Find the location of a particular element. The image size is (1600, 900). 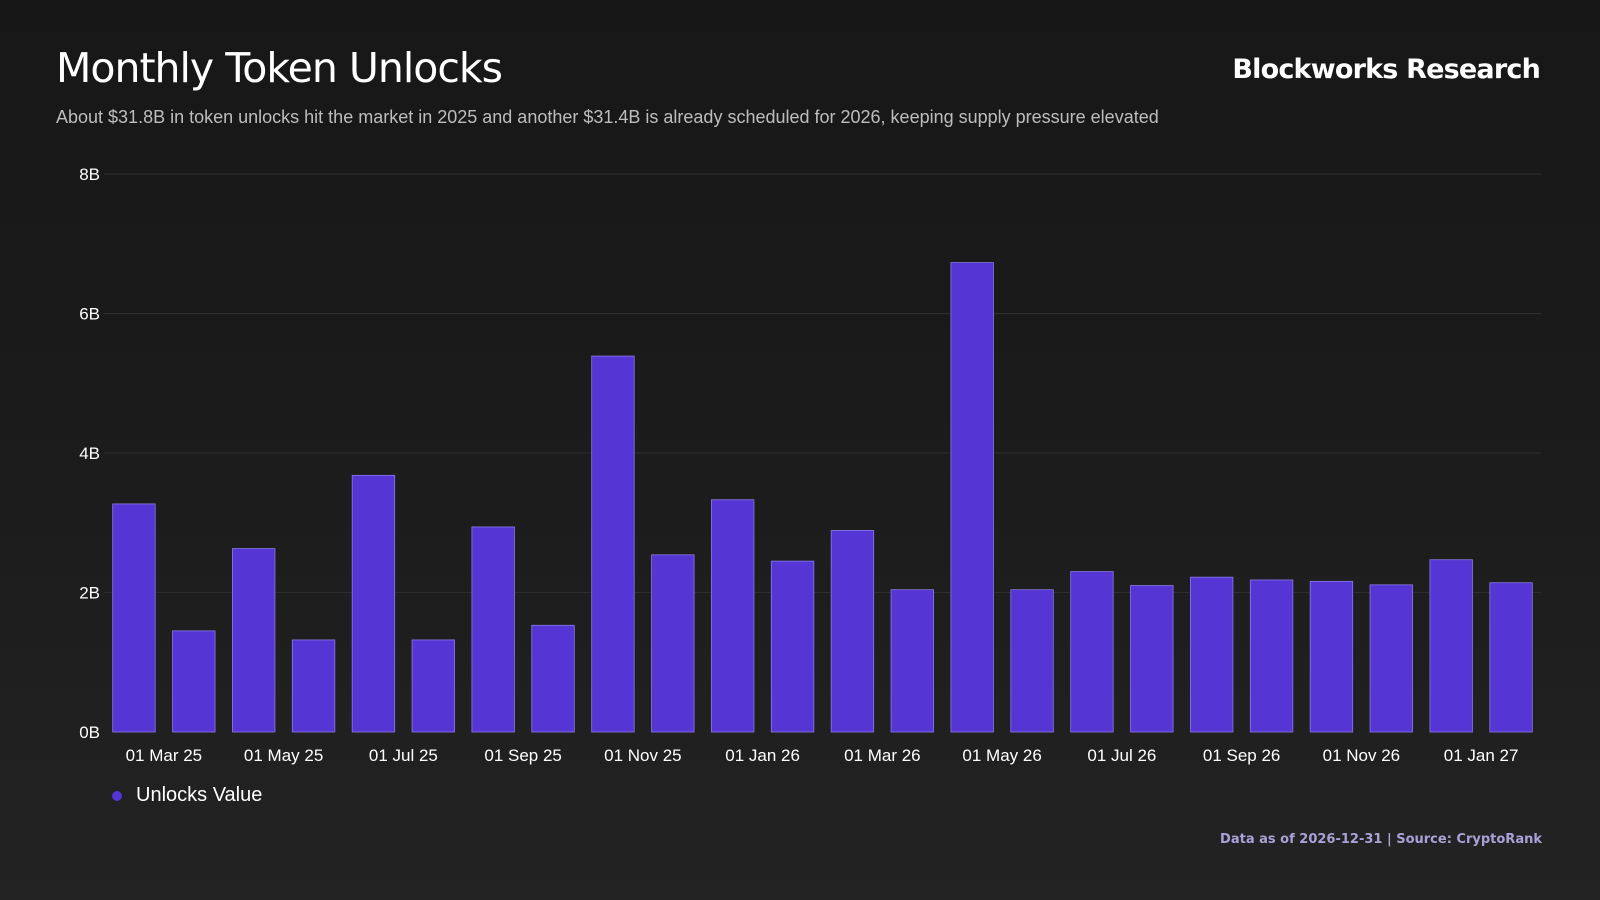

legend-marker-icon is located at coordinates (117, 795).